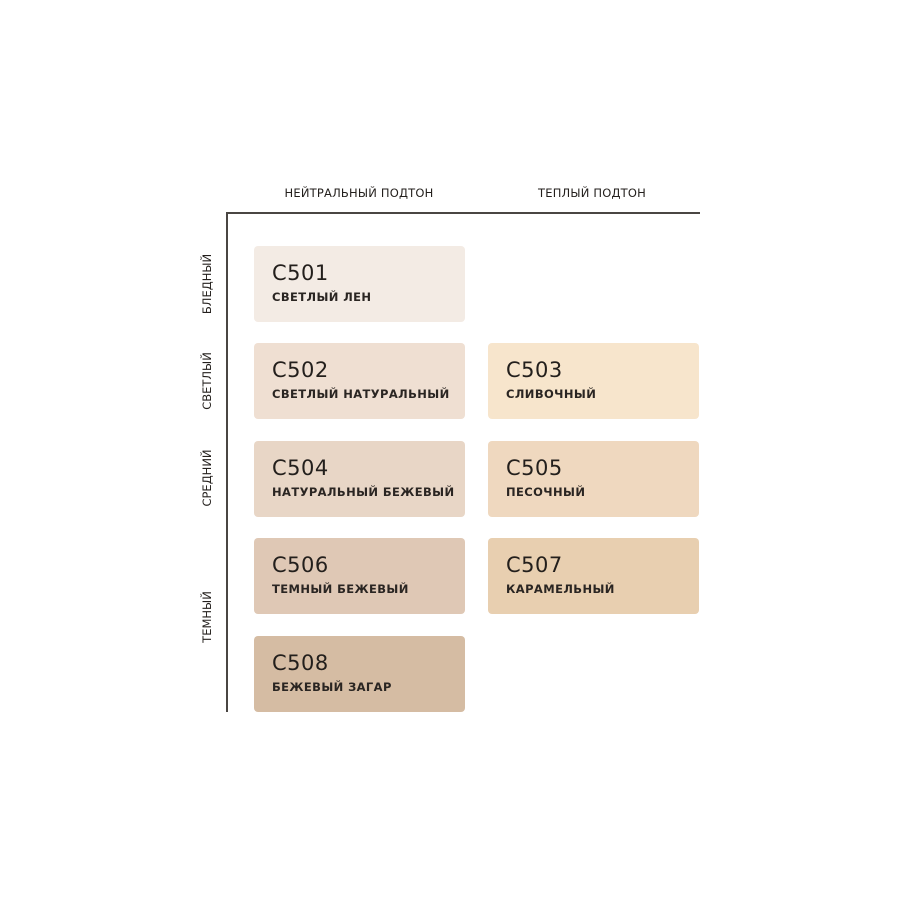  I want to click on shade-code: C507, so click(534, 565).